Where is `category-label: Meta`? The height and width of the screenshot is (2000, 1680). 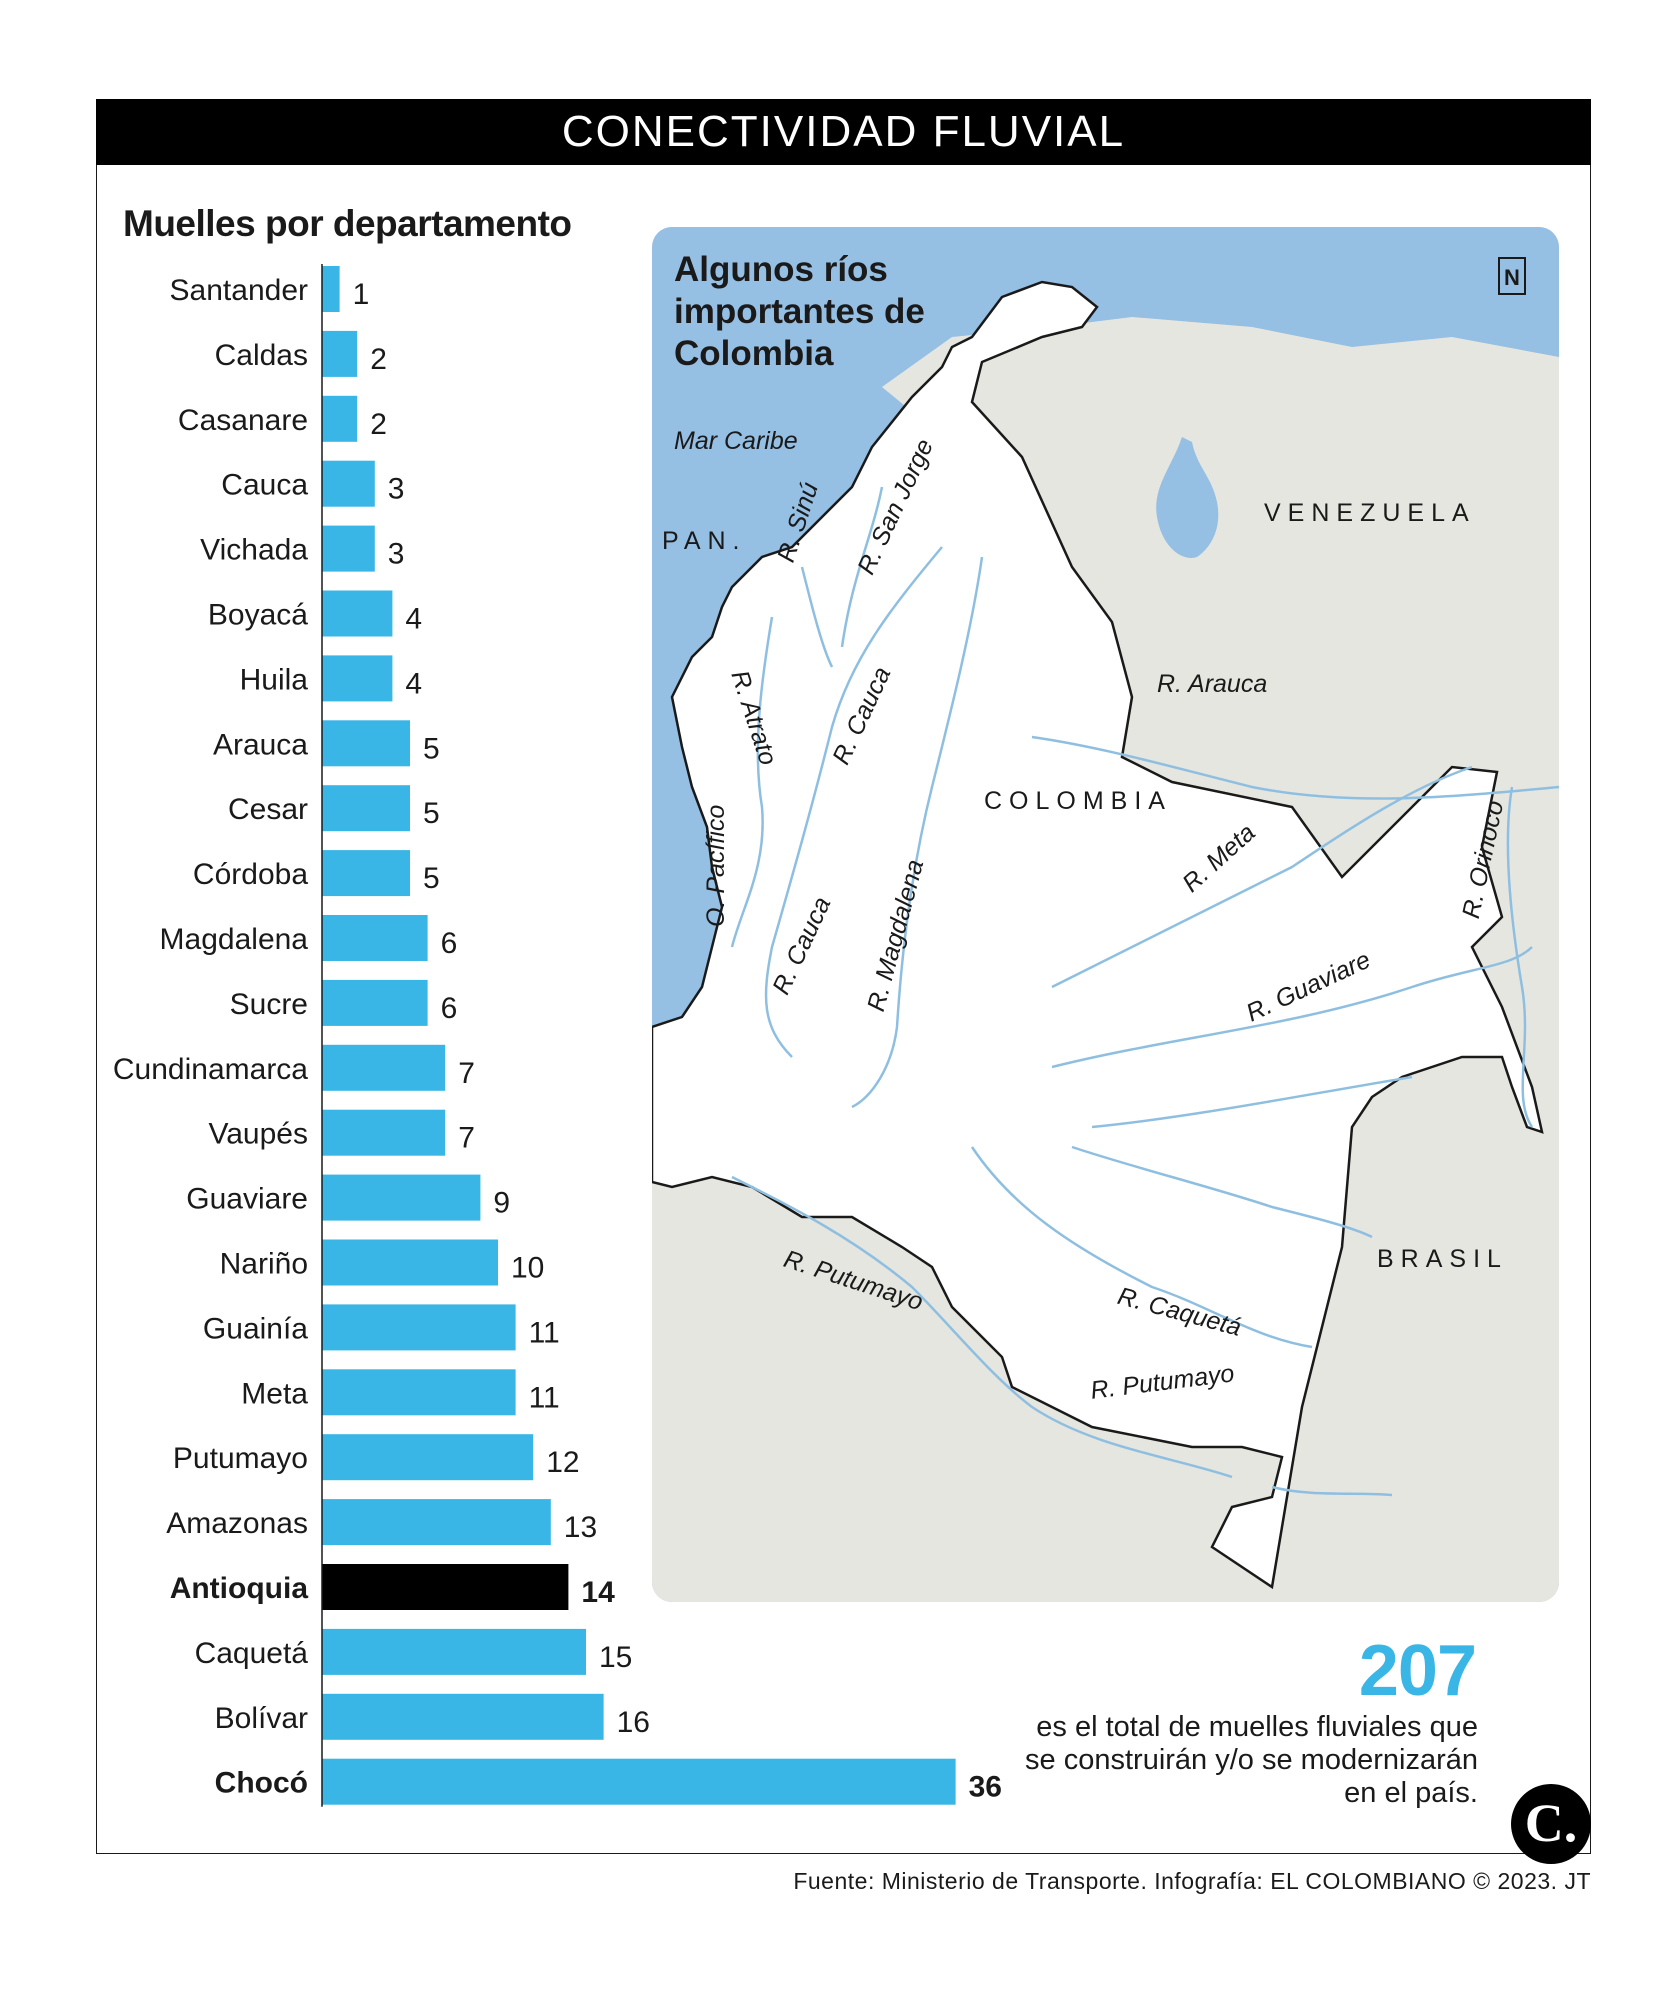
category-label: Meta is located at coordinates (274, 1393).